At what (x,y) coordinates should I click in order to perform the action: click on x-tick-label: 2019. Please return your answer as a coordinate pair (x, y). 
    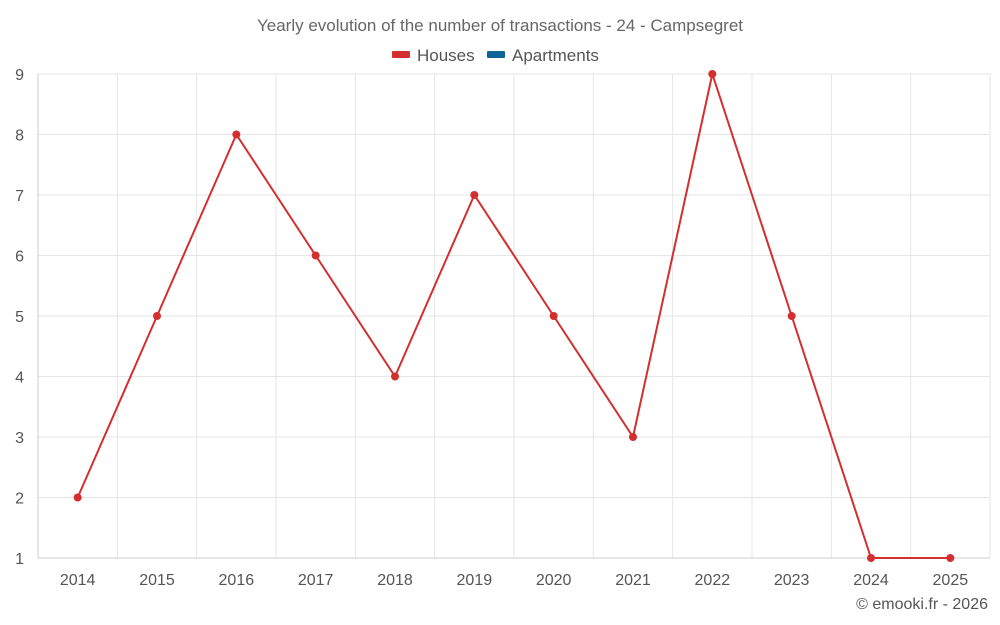
    Looking at the image, I should click on (475, 580).